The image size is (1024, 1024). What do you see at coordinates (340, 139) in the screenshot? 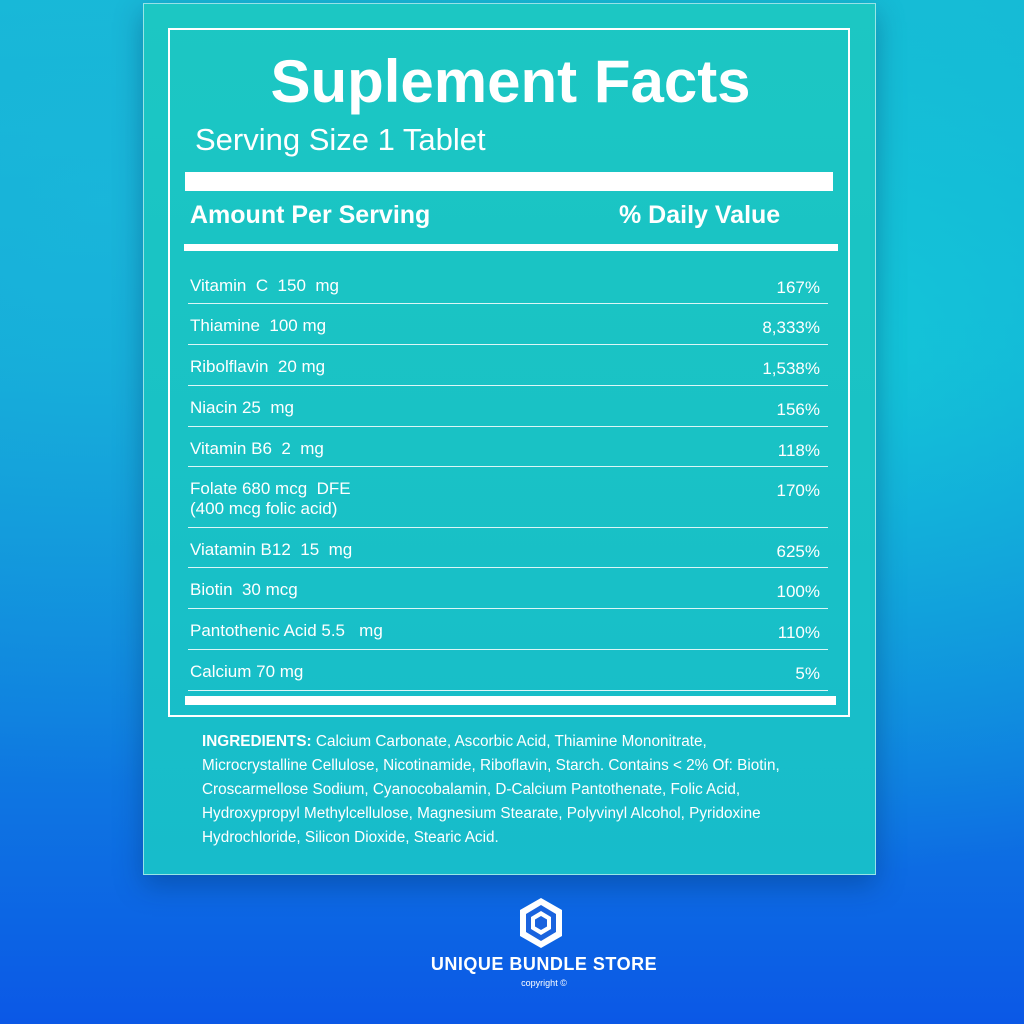
I see `serving-size: Serving Size 1 Tablet` at bounding box center [340, 139].